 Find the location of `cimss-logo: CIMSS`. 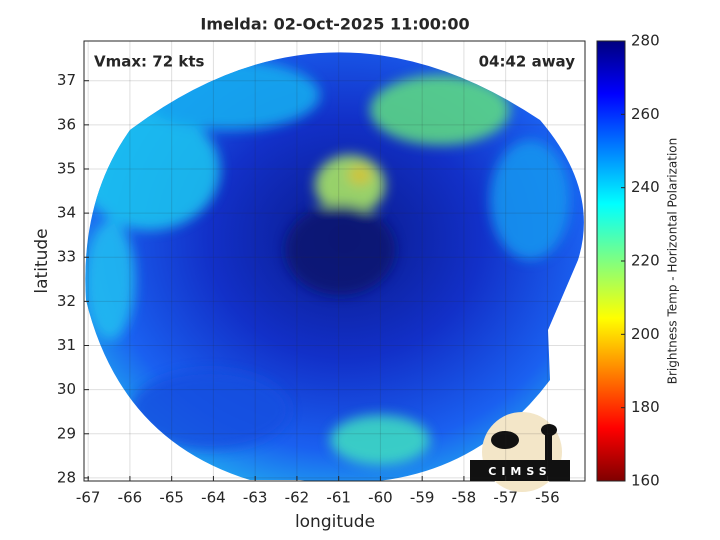

cimss-logo: CIMSS is located at coordinates (520, 452).